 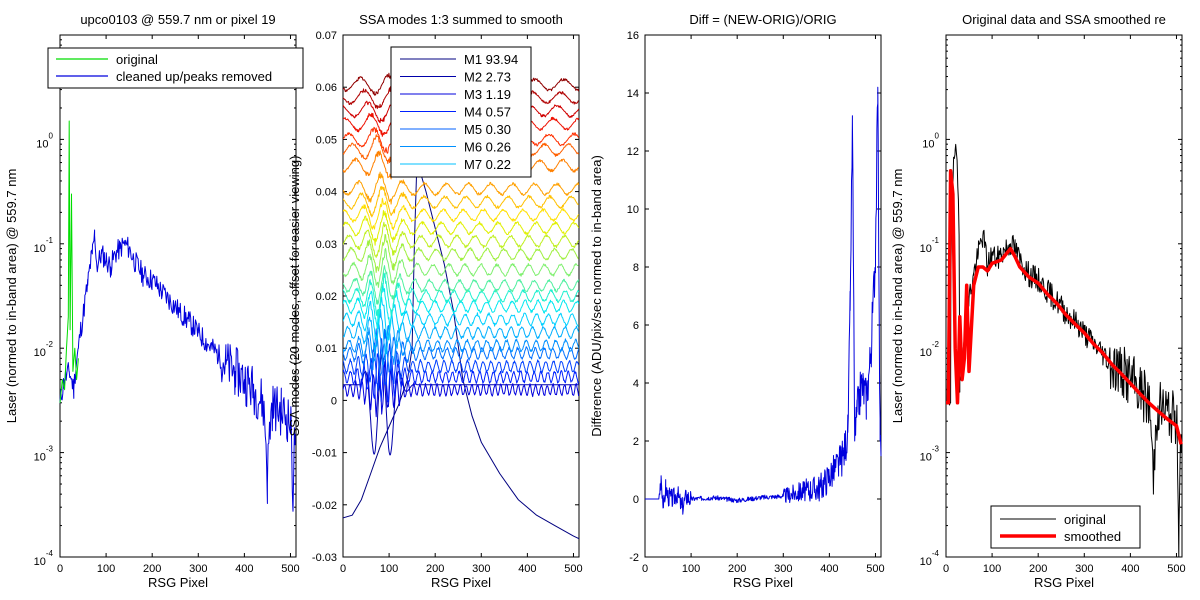 I want to click on chart-title: Diff = (NEW-ORIG)/ORIG, so click(x=762, y=19).